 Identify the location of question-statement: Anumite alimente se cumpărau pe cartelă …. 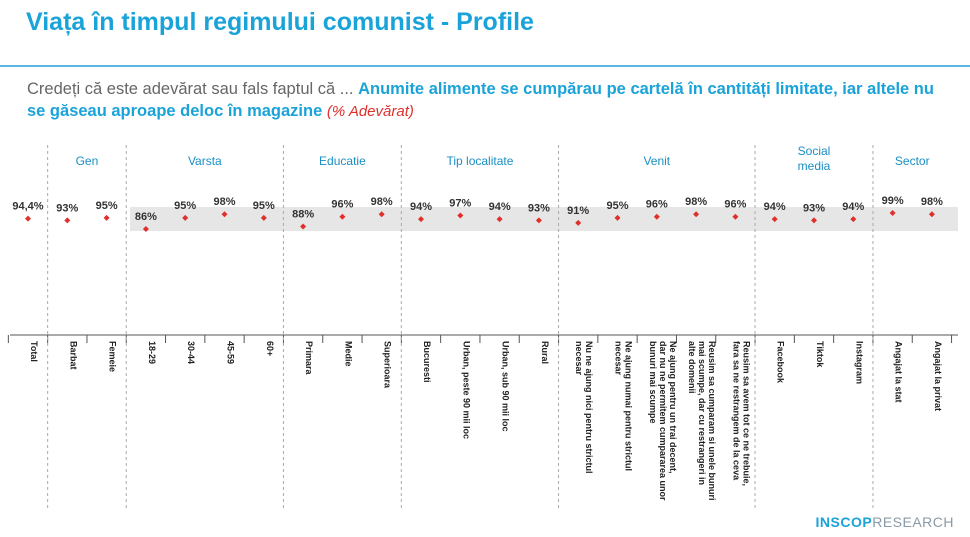
(480, 100).